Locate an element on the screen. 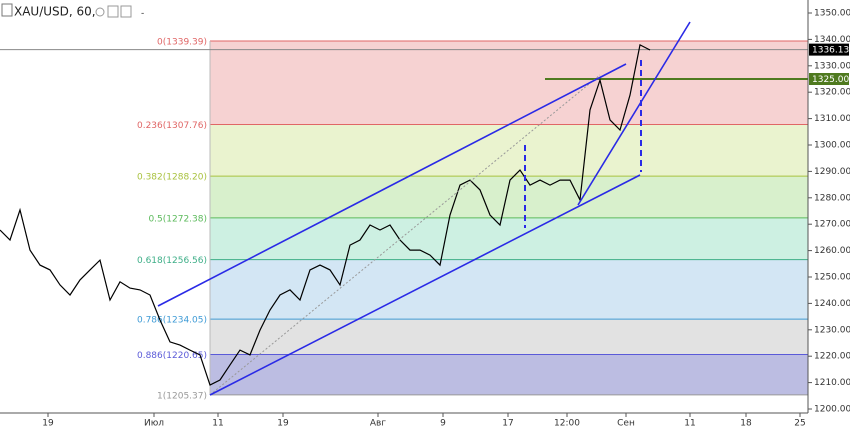 Image resolution: width=850 pixels, height=431 pixels. y-tick-label: 1300.00 is located at coordinates (832, 146).